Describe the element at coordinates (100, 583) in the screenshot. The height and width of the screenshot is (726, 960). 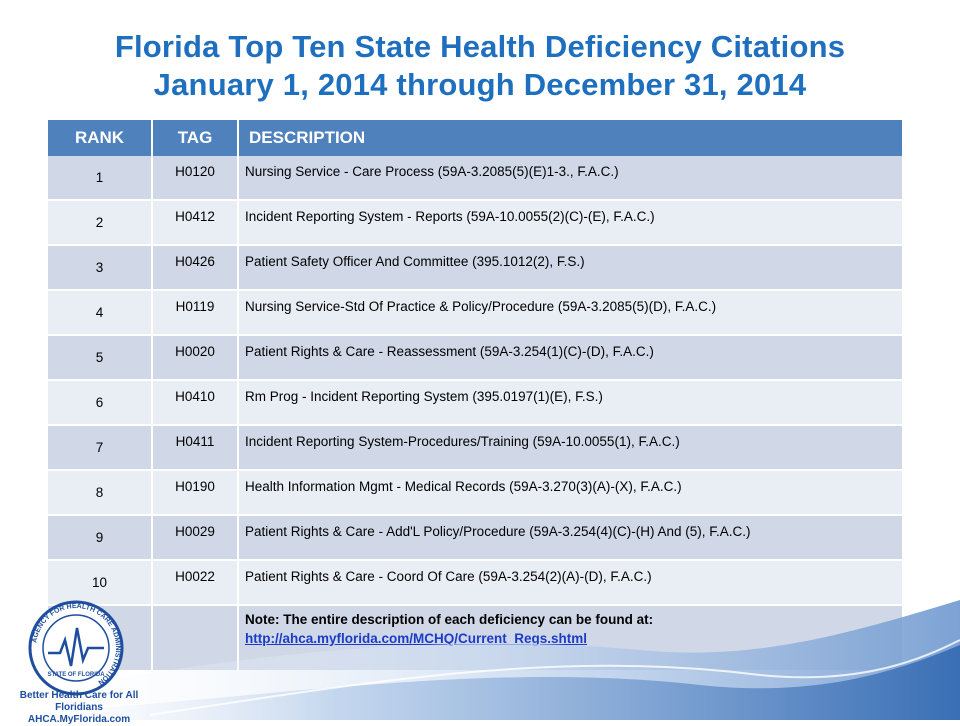
I see `rank-cell: 10` at that location.